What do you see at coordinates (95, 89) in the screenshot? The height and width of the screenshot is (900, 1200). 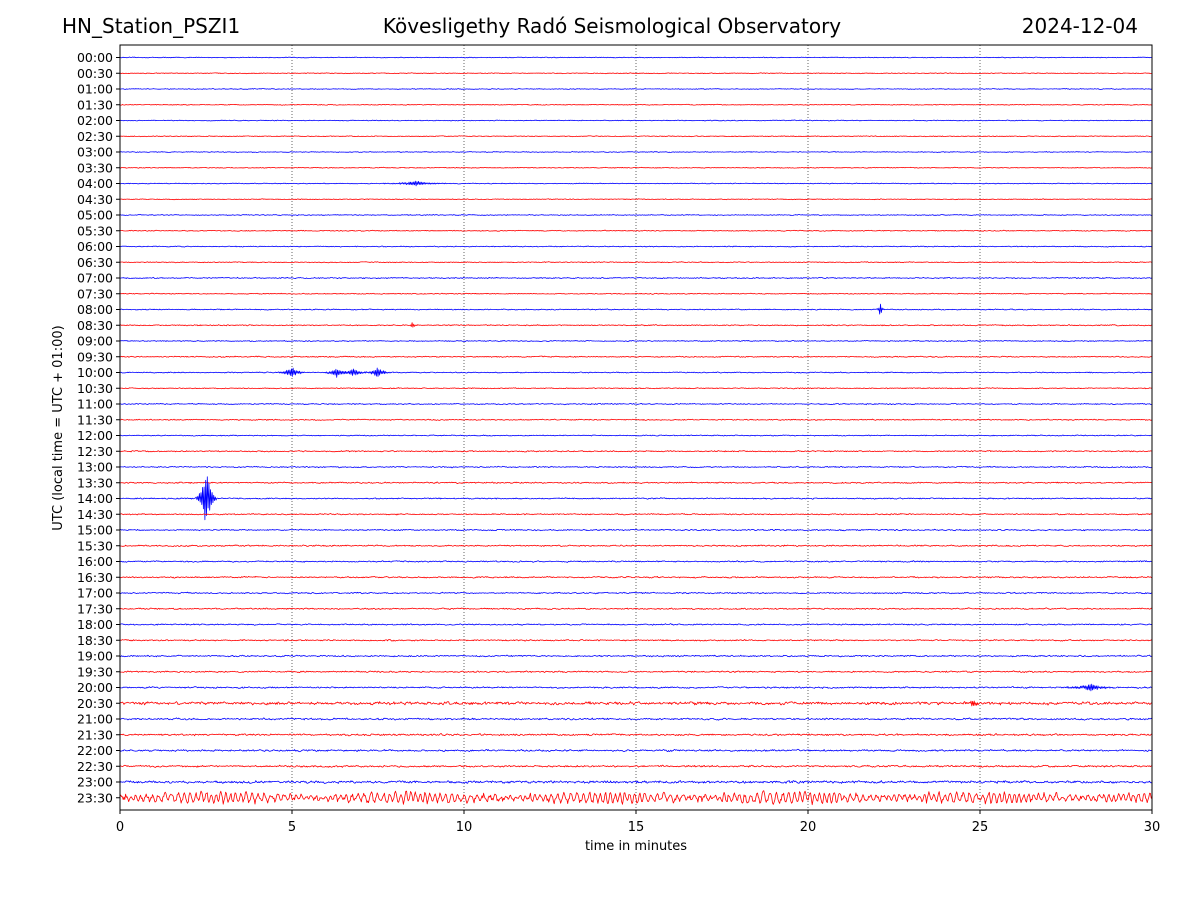 I see `y-tick-label: 01:00` at bounding box center [95, 89].